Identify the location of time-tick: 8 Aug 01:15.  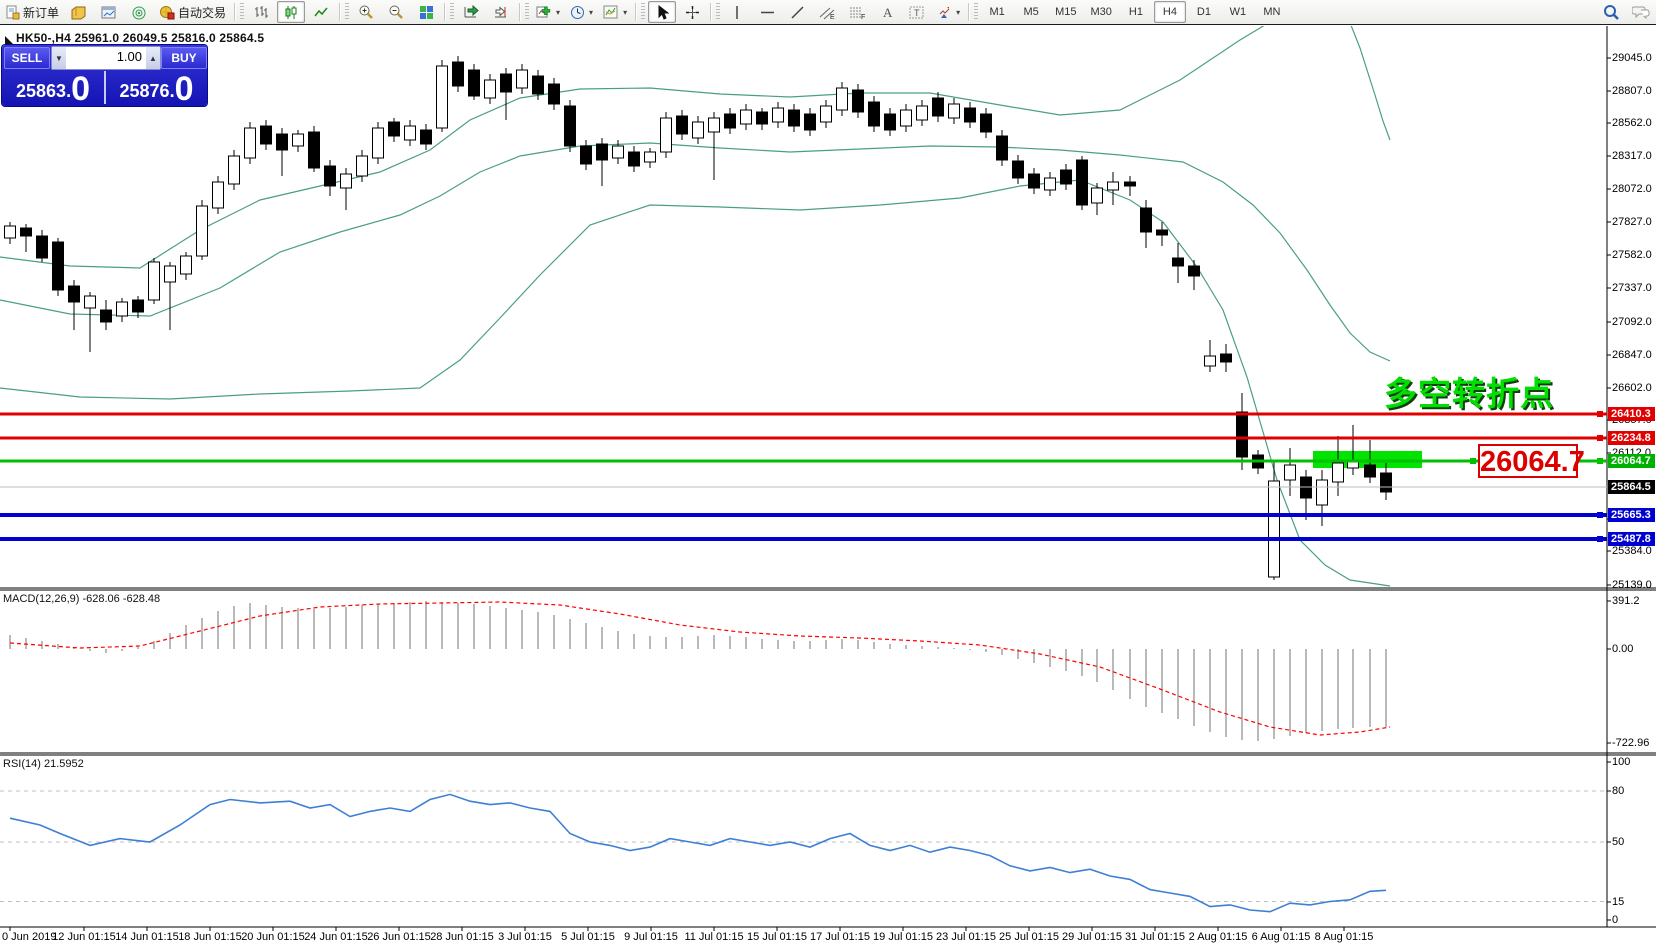
(1344, 937).